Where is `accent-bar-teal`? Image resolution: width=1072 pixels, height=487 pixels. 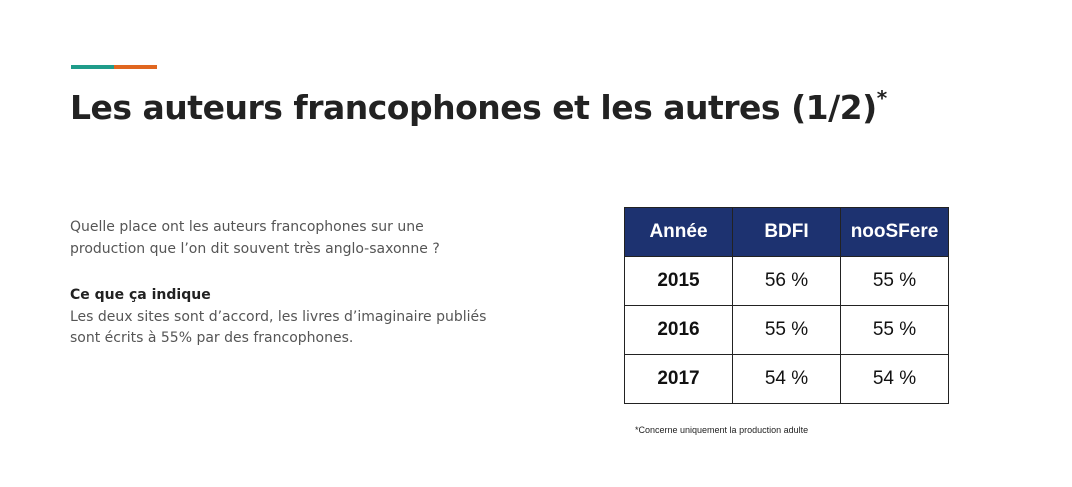 accent-bar-teal is located at coordinates (92, 67).